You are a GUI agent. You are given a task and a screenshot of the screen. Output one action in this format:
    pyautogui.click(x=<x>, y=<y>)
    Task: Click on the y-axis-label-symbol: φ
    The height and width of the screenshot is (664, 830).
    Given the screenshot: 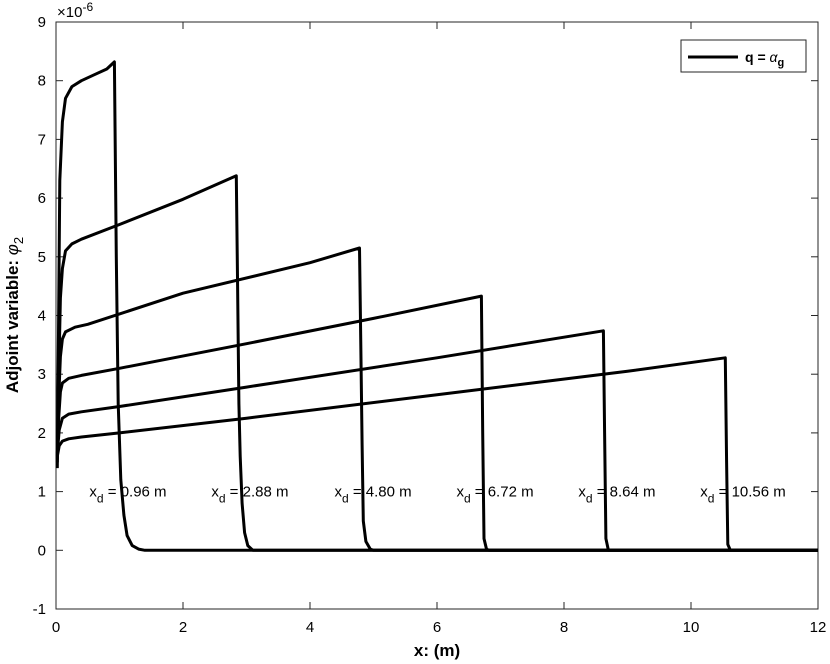 What is the action you would take?
    pyautogui.click(x=12, y=249)
    